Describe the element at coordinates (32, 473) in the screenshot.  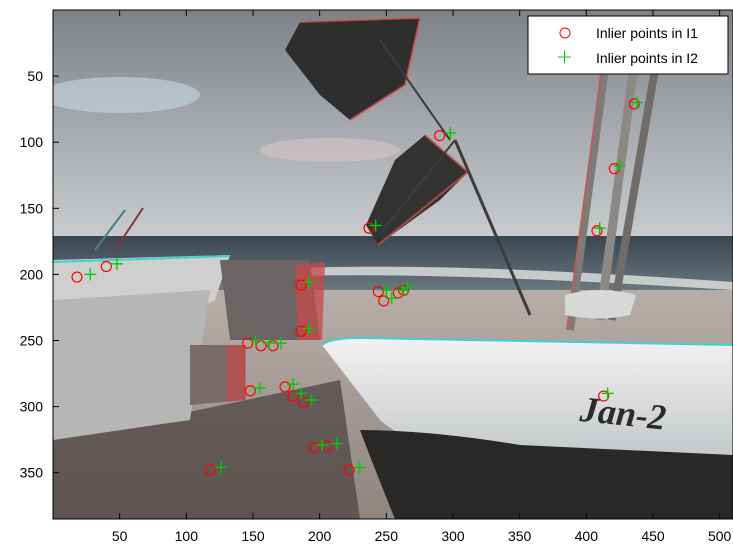
I see `y-tick-label: 350` at that location.